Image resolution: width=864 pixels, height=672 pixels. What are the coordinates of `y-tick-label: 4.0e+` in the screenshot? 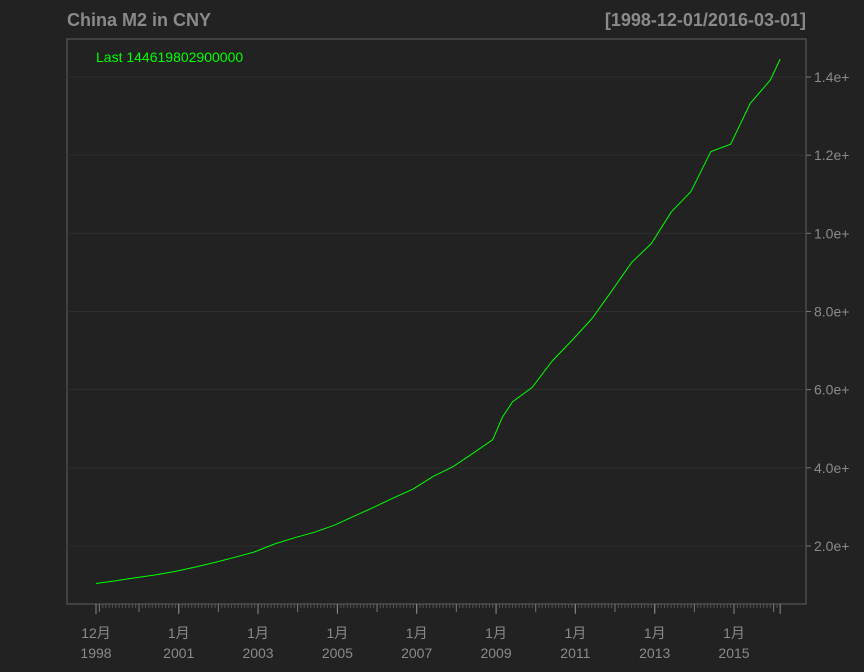 It's located at (831, 468).